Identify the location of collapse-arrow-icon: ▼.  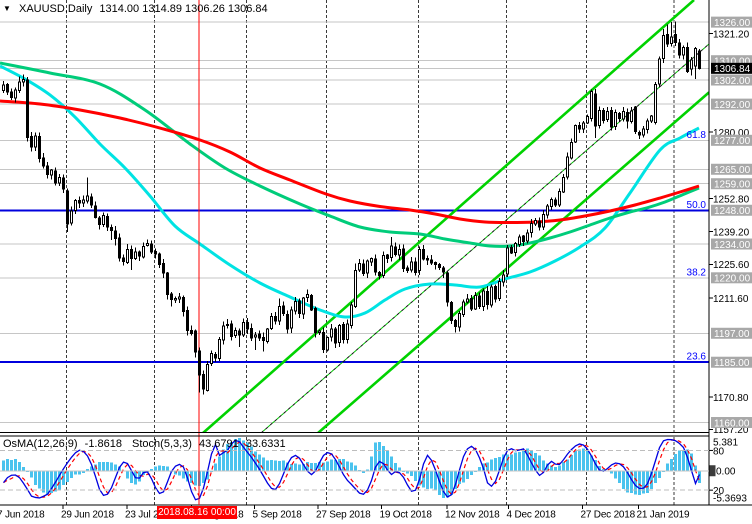
(7, 8).